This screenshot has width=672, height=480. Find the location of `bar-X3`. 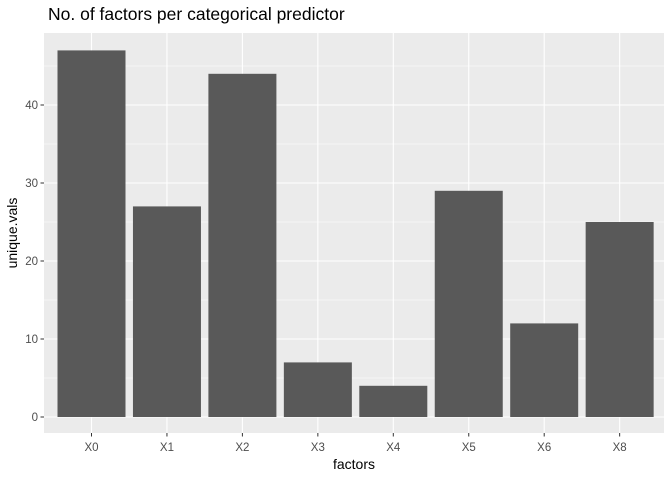

bar-X3 is located at coordinates (317, 389).